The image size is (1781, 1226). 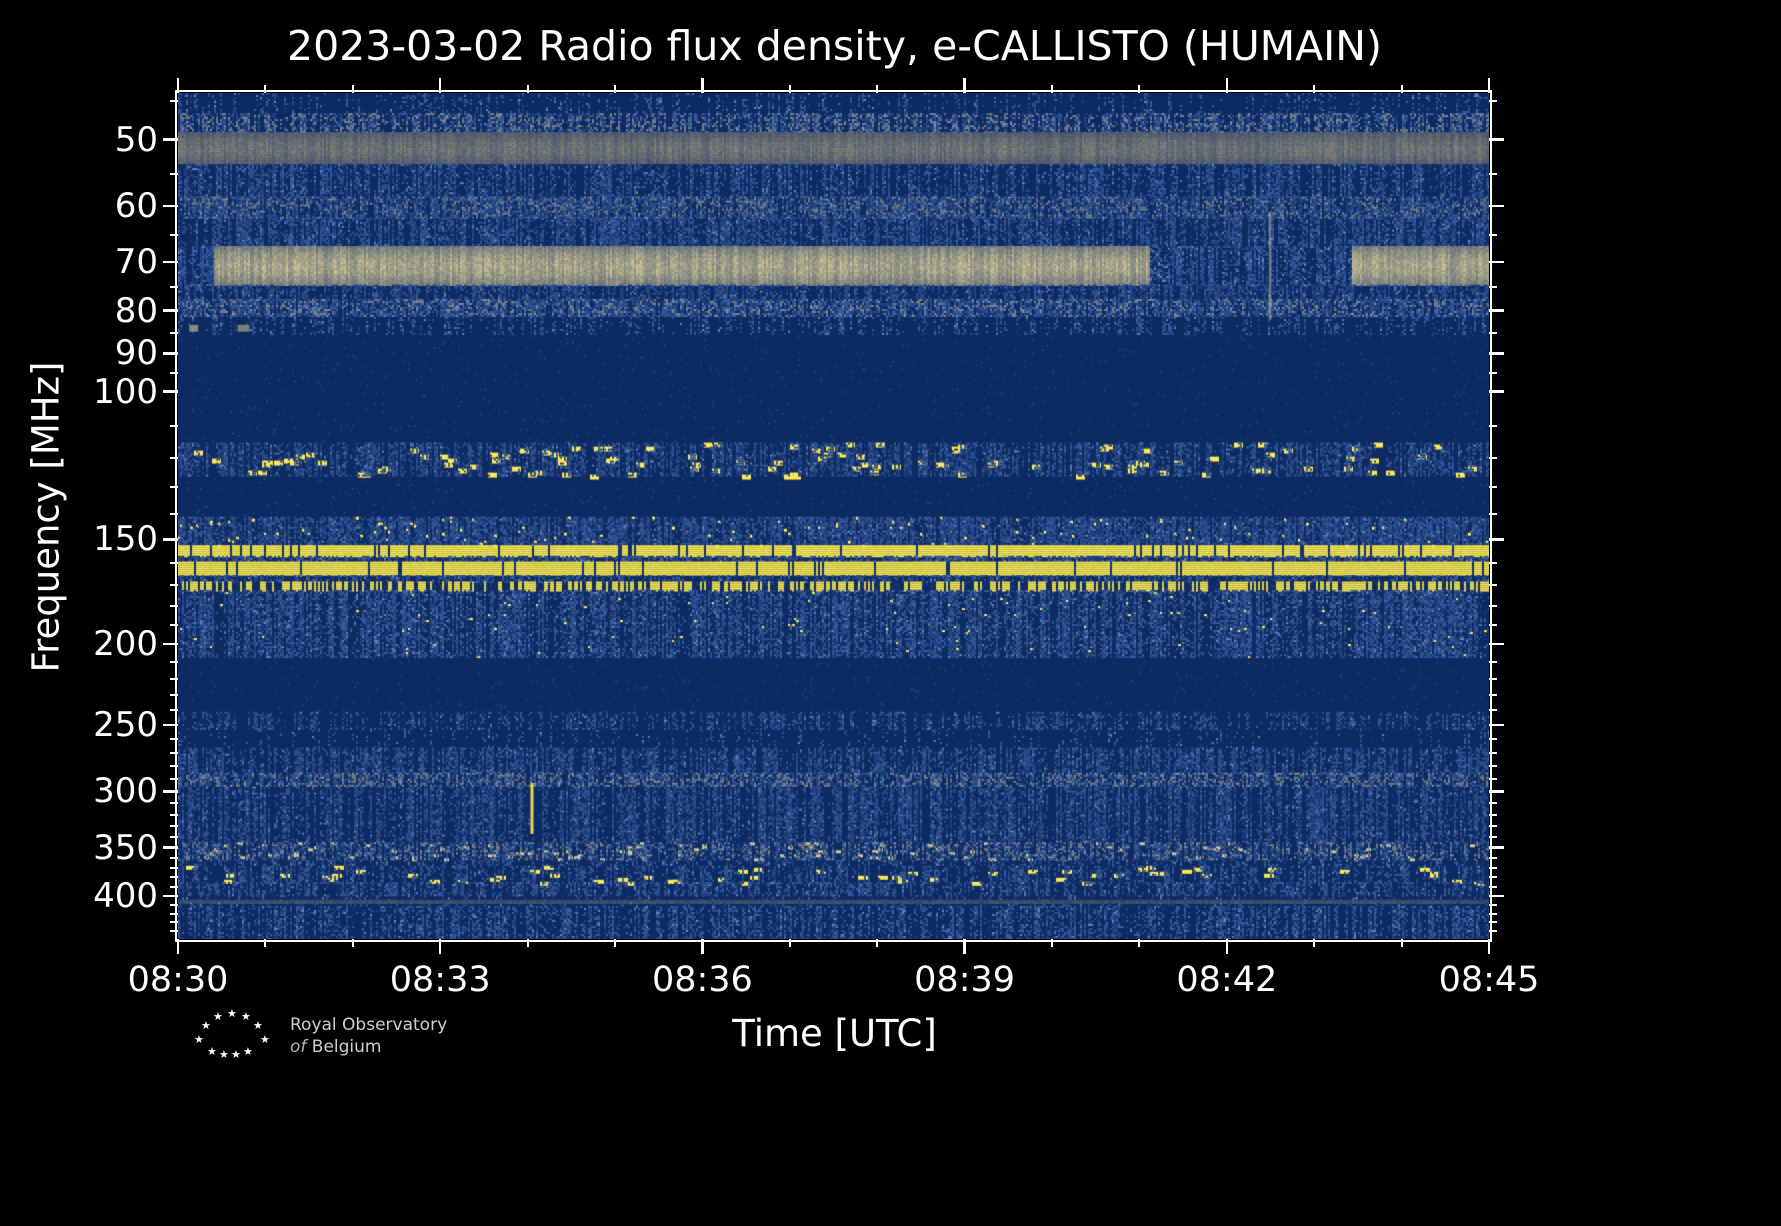 What do you see at coordinates (1489, 980) in the screenshot?
I see `x-tick-label: 08:45` at bounding box center [1489, 980].